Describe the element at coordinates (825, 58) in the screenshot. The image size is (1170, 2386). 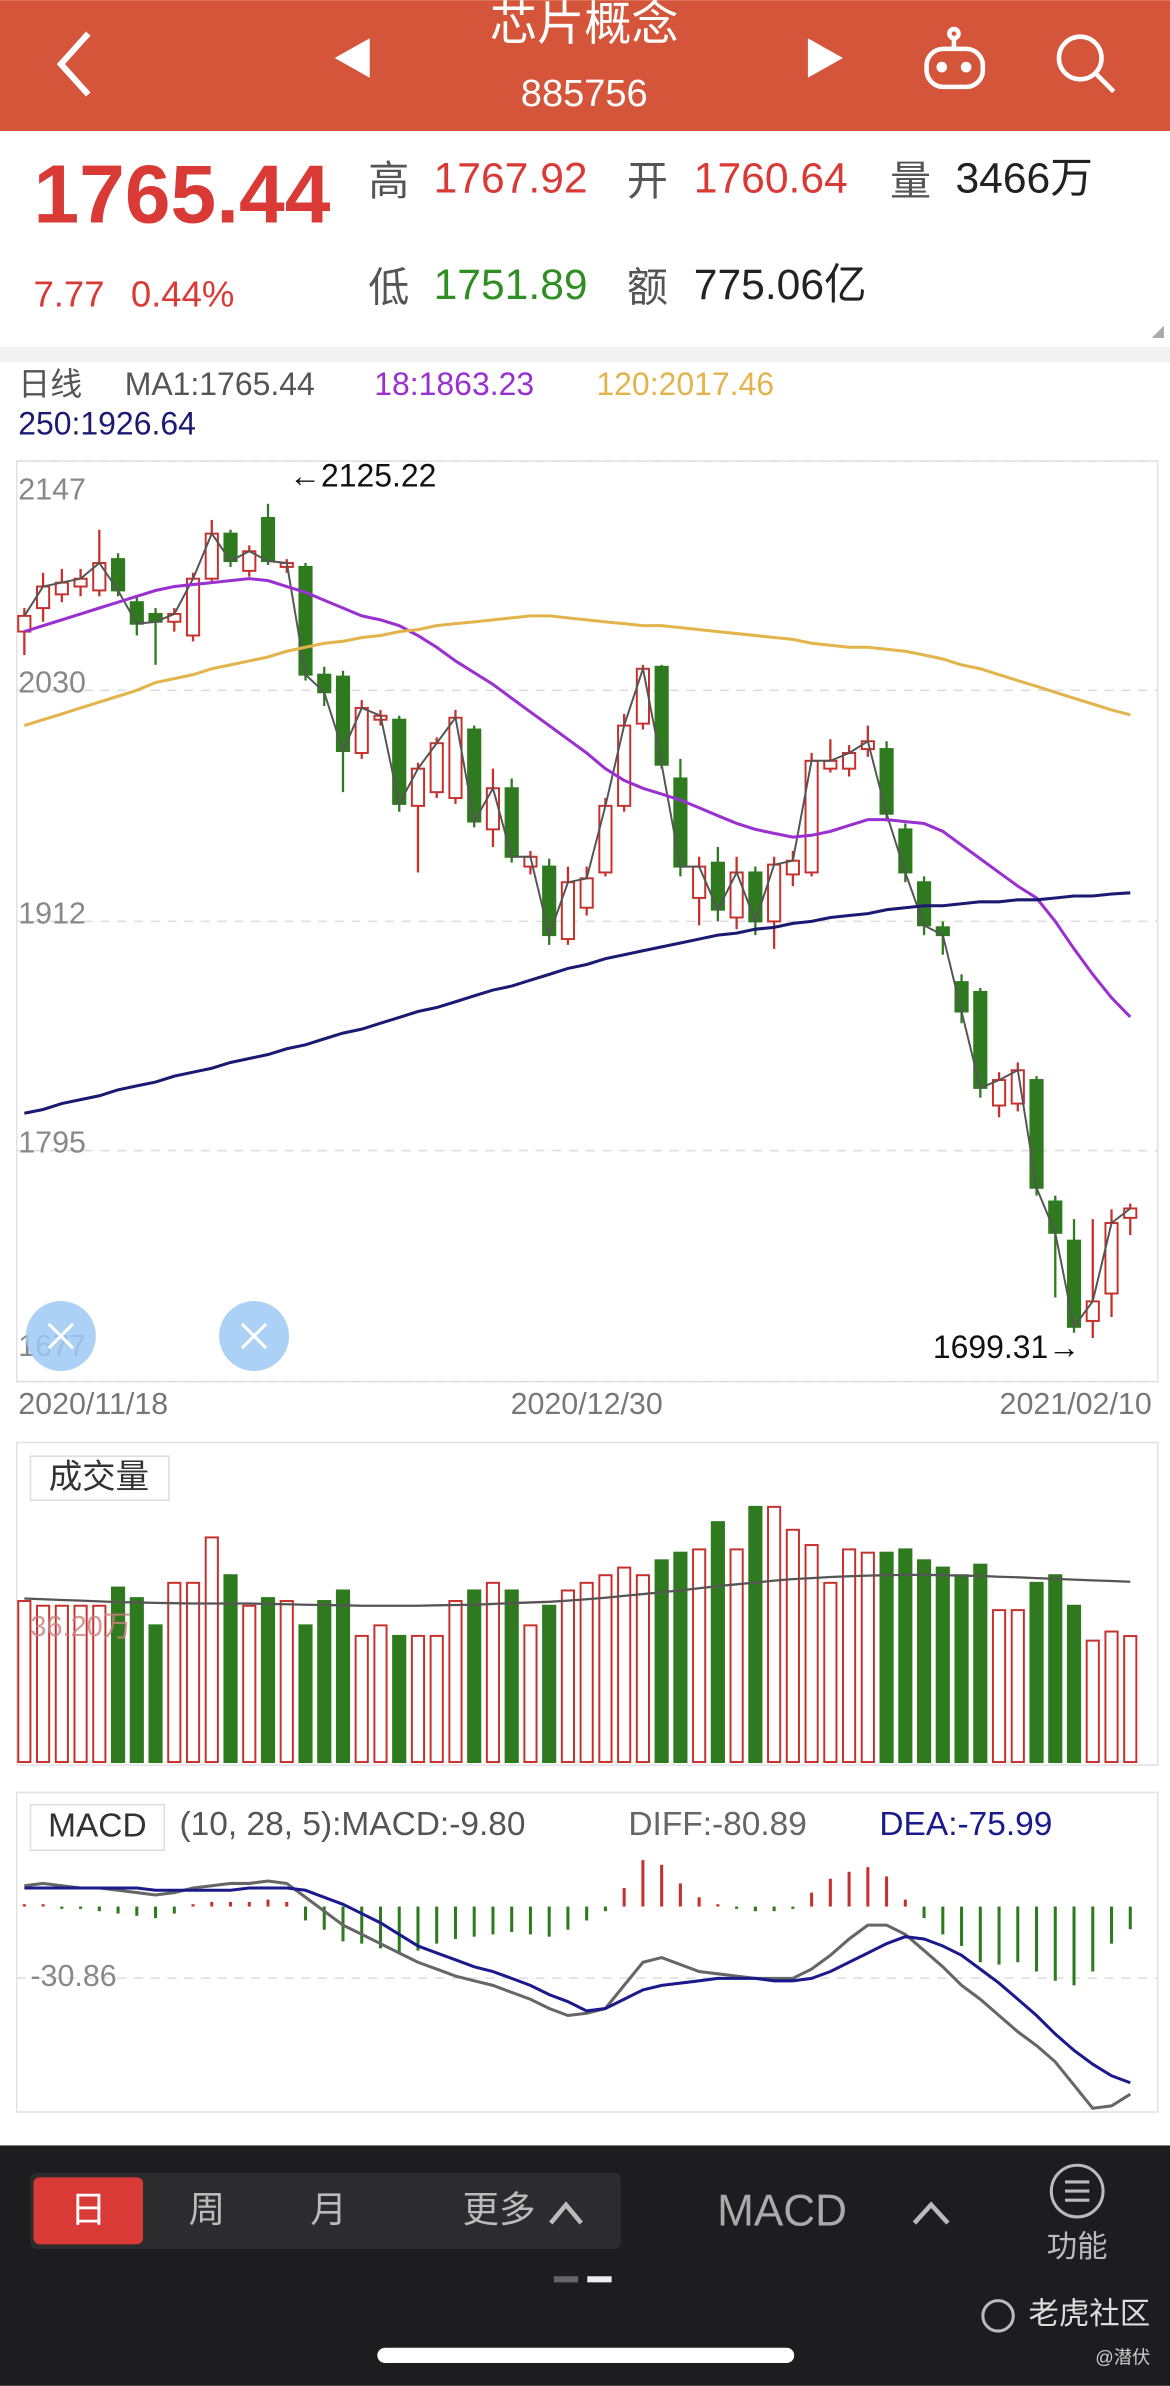
I see `next-button` at that location.